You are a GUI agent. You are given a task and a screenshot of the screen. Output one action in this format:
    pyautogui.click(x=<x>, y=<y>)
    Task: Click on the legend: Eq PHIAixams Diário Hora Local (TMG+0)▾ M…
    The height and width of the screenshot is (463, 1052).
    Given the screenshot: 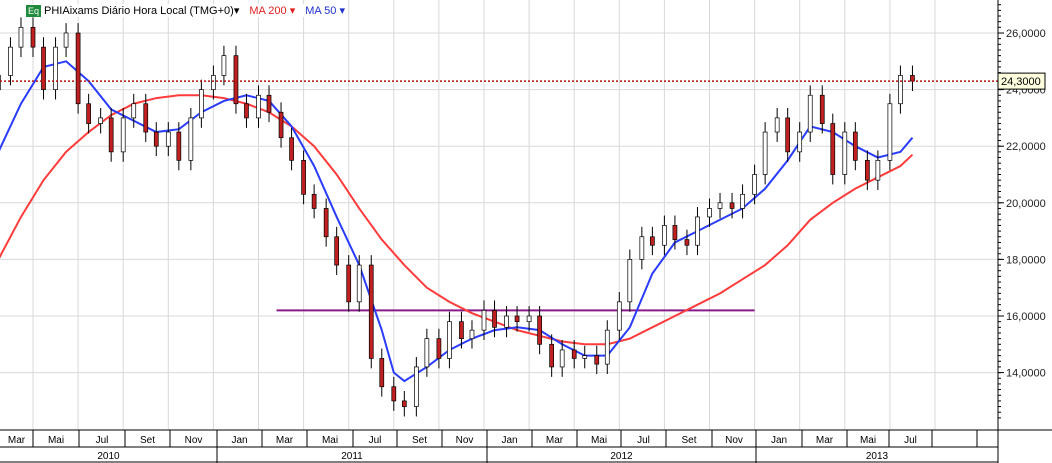 What is the action you would take?
    pyautogui.click(x=185, y=10)
    